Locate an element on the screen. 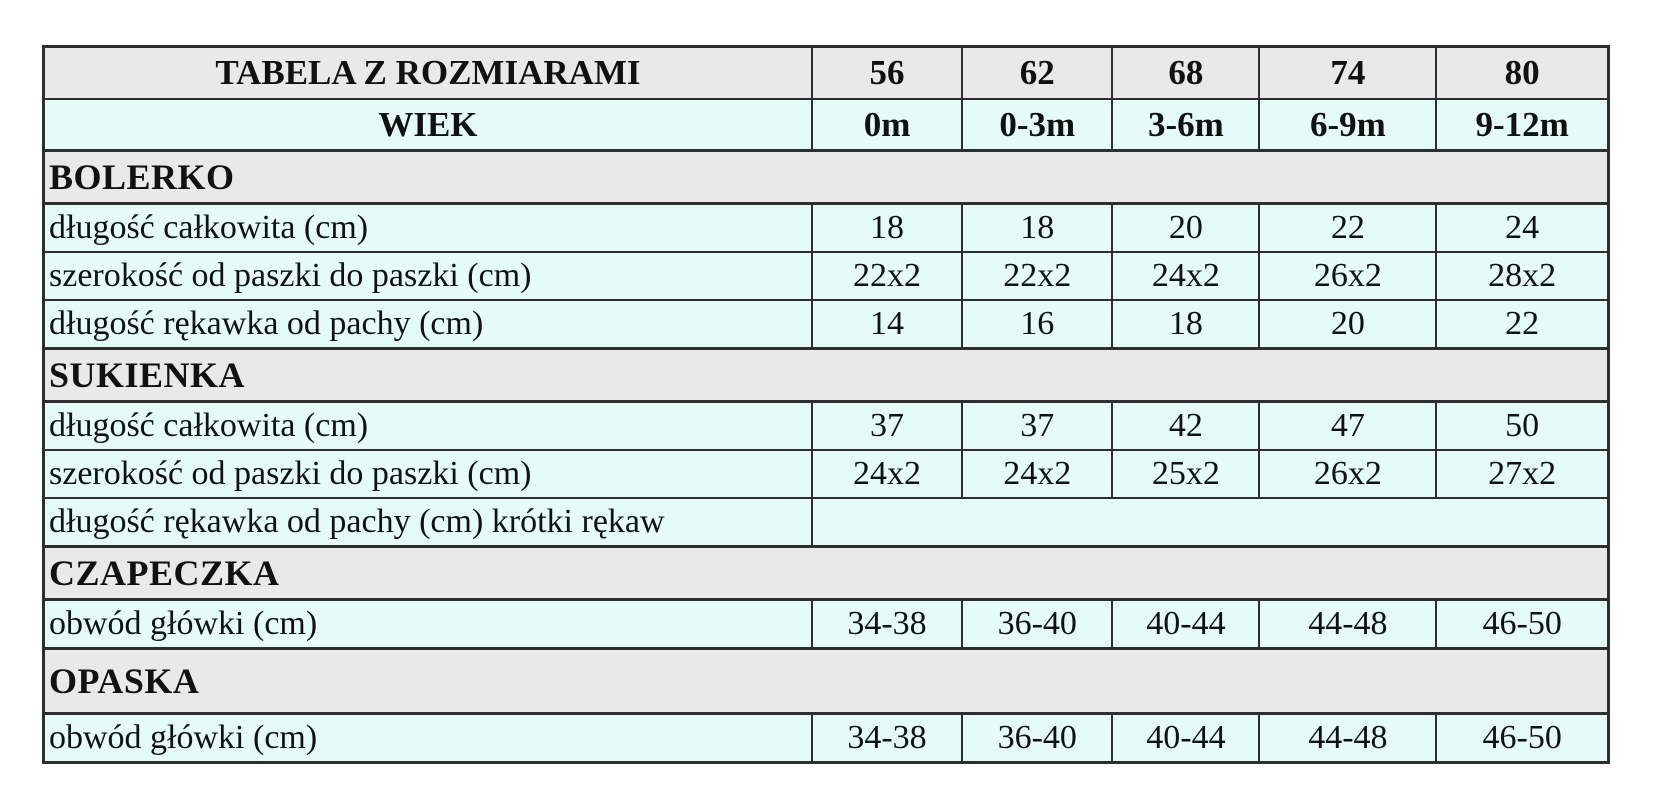 Image resolution: width=1667 pixels, height=812 pixels. section-title-bolerko: BOLERKO is located at coordinates (826, 177).